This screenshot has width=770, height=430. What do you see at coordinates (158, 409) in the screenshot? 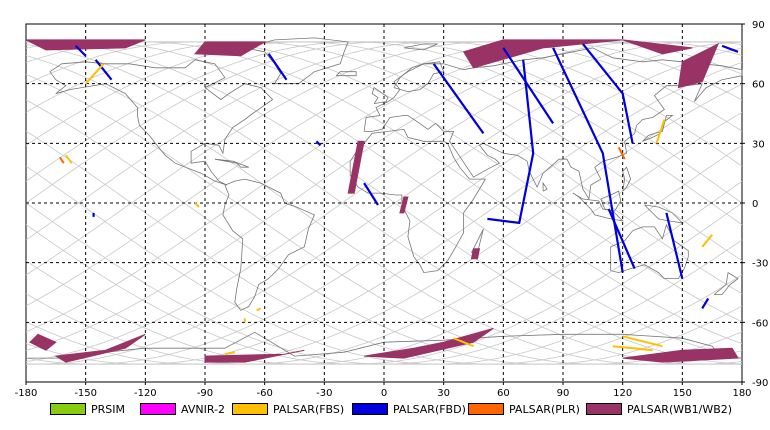
I see `legend-swatch-avnir2` at bounding box center [158, 409].